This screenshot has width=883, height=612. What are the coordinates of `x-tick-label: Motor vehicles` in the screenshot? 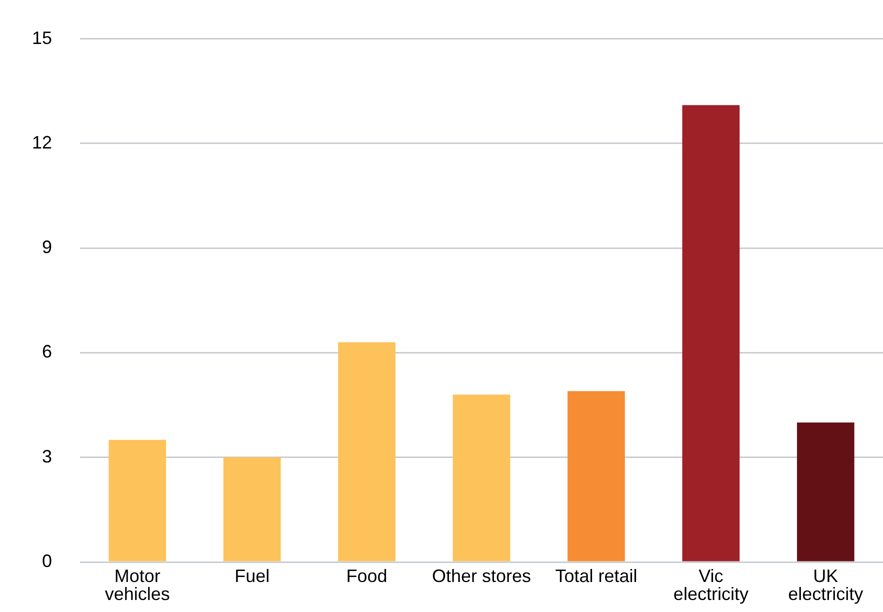 It's located at (137, 585).